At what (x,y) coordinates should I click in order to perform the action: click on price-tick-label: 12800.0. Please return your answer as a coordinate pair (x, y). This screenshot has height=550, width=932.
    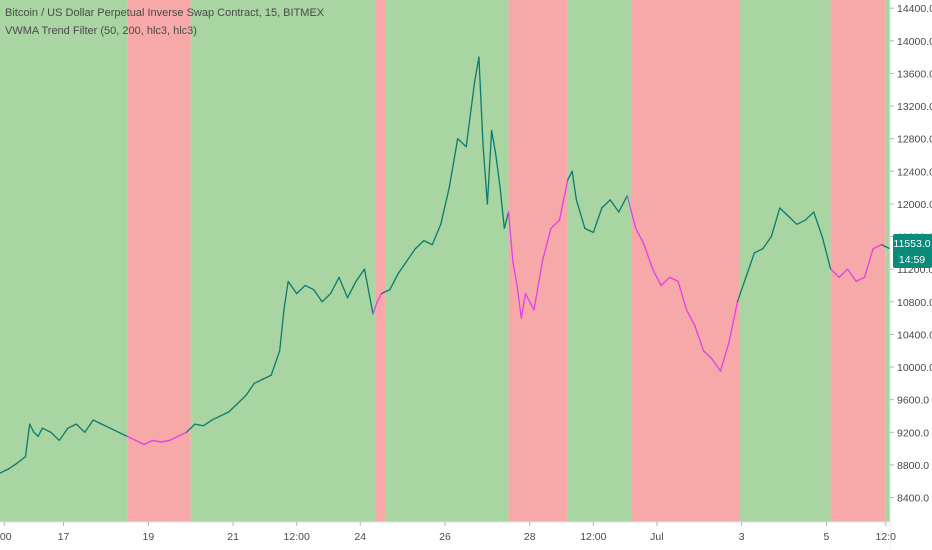
    Looking at the image, I should click on (914, 140).